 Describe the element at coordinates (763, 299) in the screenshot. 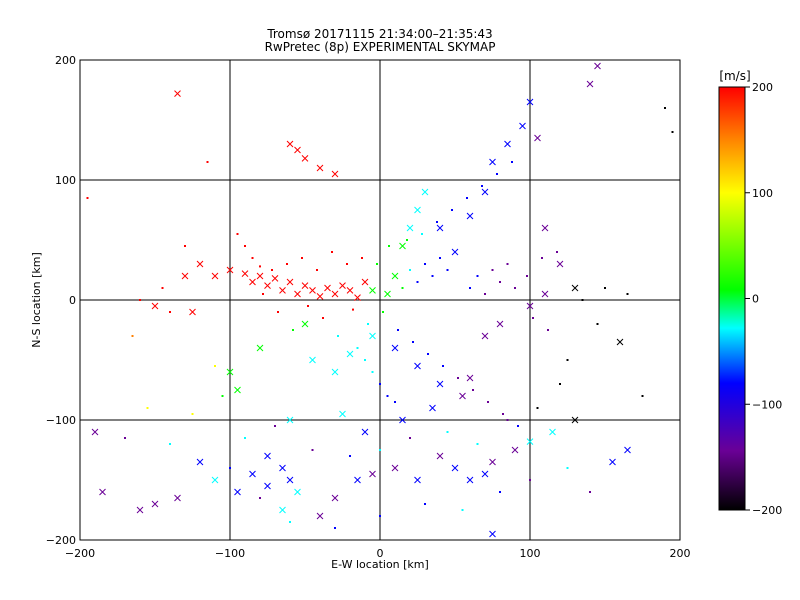

I see `colorbar-ticks: 200 100 0 −100 −200` at that location.